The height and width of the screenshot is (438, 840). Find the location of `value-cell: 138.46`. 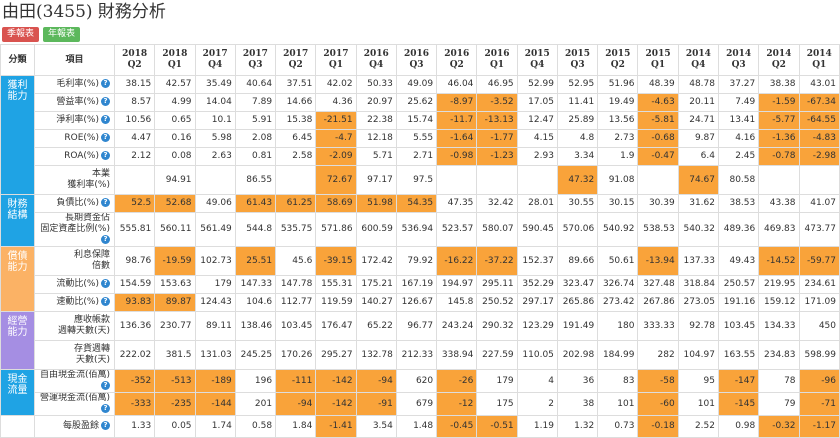

value-cell: 138.46 is located at coordinates (255, 326).